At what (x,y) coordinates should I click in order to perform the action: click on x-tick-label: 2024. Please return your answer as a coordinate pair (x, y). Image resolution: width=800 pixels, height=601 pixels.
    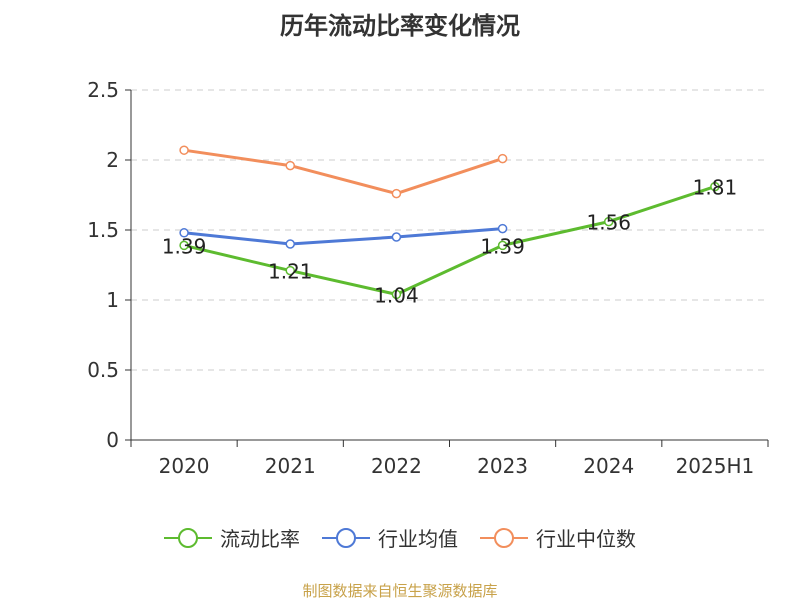
    Looking at the image, I should click on (608, 466).